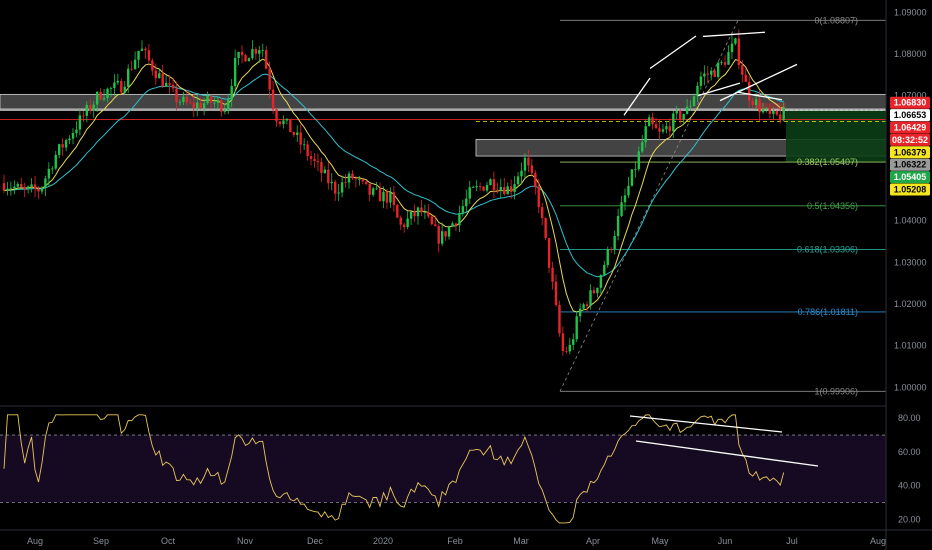 Image resolution: width=932 pixels, height=550 pixels. What do you see at coordinates (383, 541) in the screenshot?
I see `time-tick-5: 2020` at bounding box center [383, 541].